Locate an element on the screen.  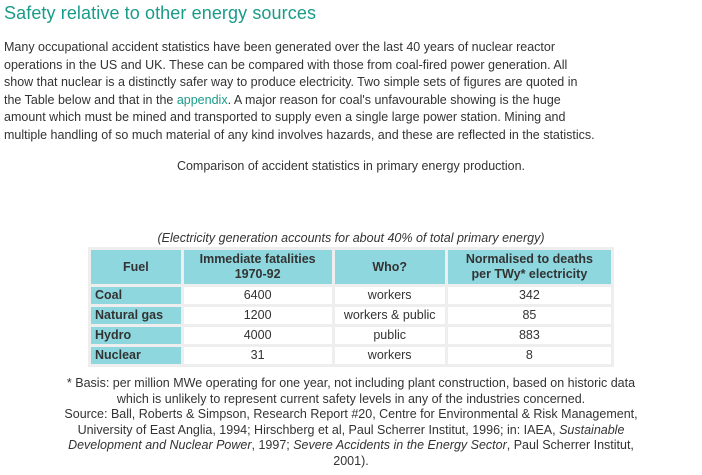
appendix-link: appendix is located at coordinates (202, 99).